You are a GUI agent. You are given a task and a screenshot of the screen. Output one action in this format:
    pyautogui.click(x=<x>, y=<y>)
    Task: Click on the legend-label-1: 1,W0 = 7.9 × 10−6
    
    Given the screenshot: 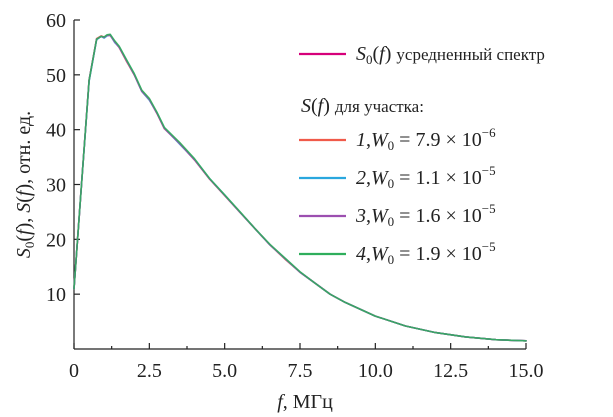 What is the action you would take?
    pyautogui.click(x=426, y=139)
    